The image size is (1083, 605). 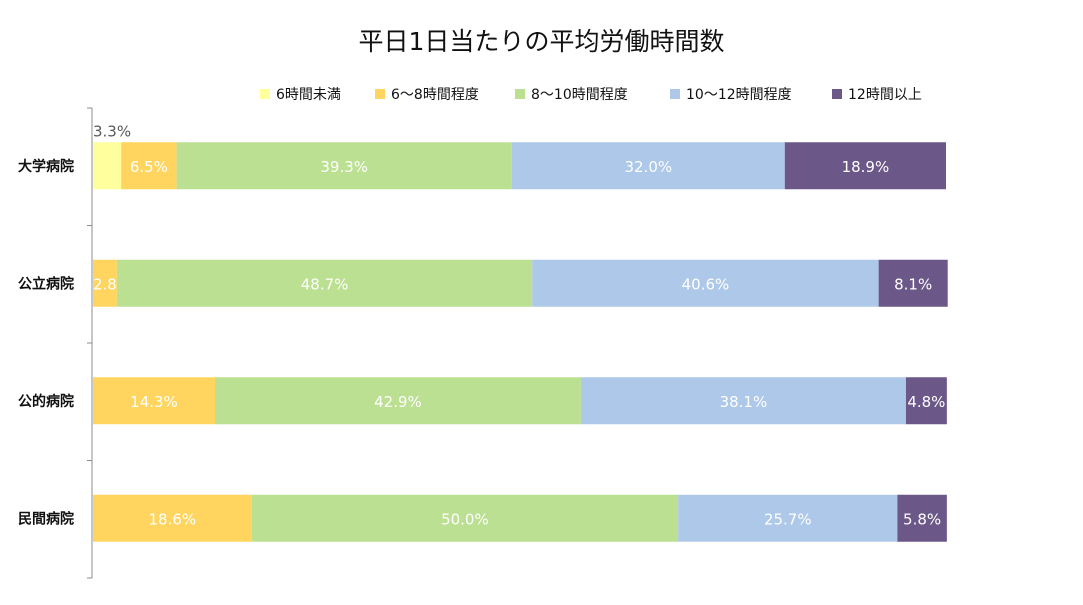 I want to click on data-label: 32.0%, so click(x=648, y=167).